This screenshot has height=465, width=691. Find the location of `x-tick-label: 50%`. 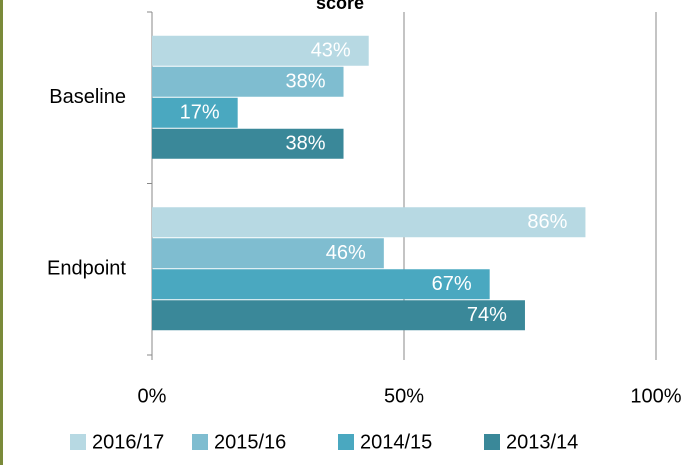

x-tick-label: 50% is located at coordinates (404, 396).